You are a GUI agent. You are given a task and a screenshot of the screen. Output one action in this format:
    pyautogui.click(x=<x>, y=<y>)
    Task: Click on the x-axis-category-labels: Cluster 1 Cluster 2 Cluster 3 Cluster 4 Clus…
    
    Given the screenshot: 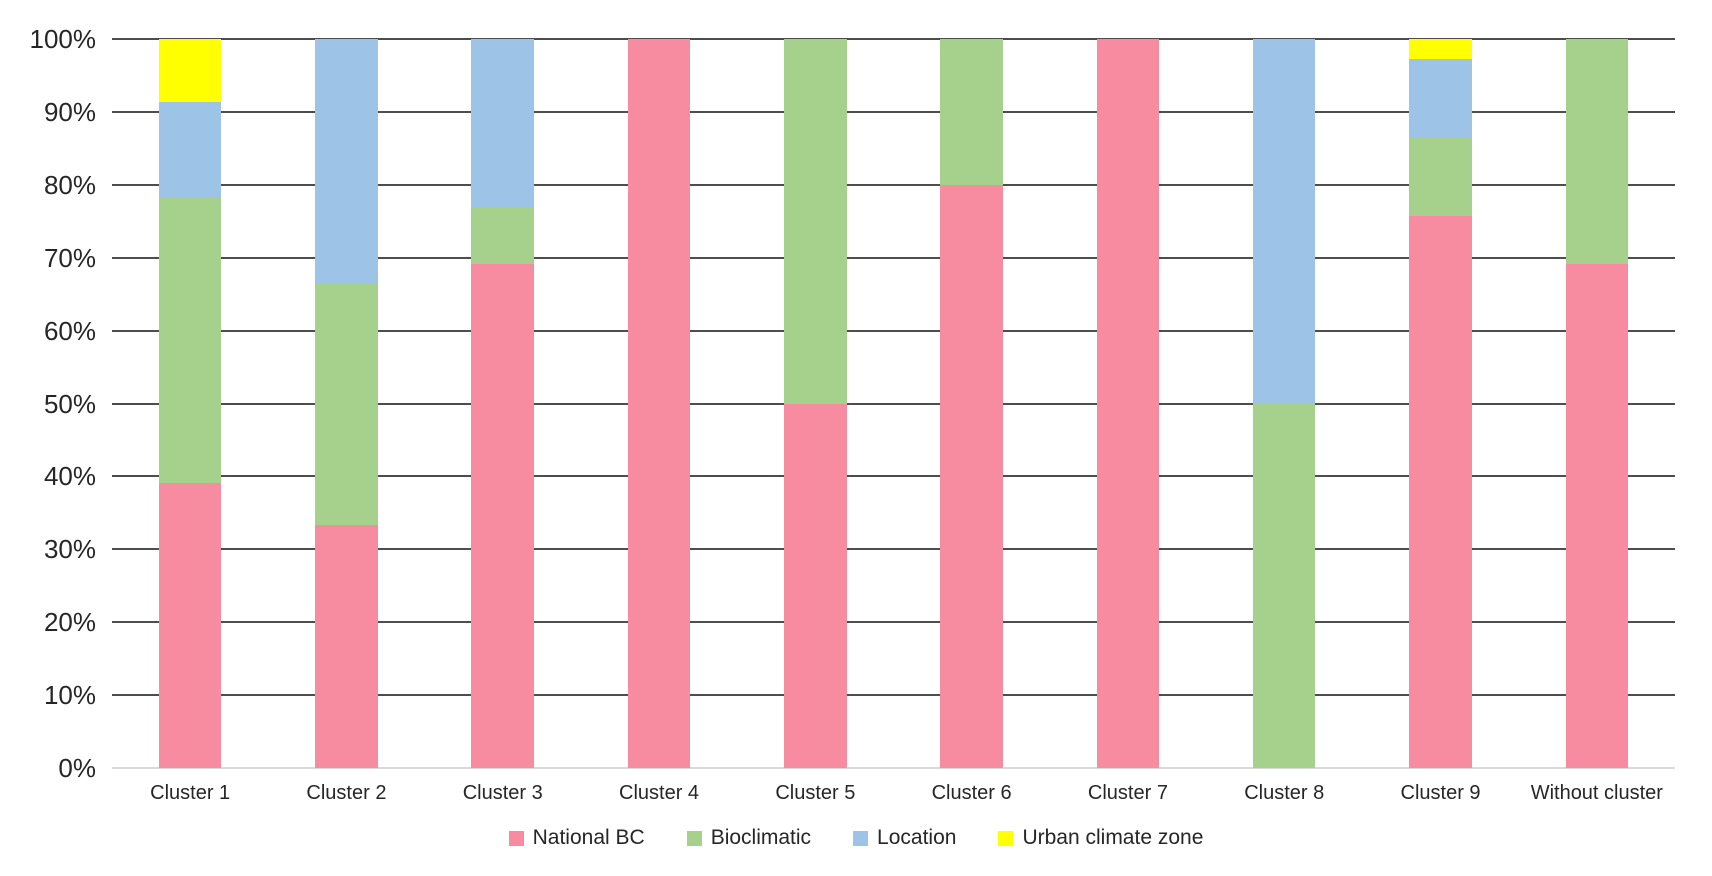 What is the action you would take?
    pyautogui.click(x=893, y=793)
    